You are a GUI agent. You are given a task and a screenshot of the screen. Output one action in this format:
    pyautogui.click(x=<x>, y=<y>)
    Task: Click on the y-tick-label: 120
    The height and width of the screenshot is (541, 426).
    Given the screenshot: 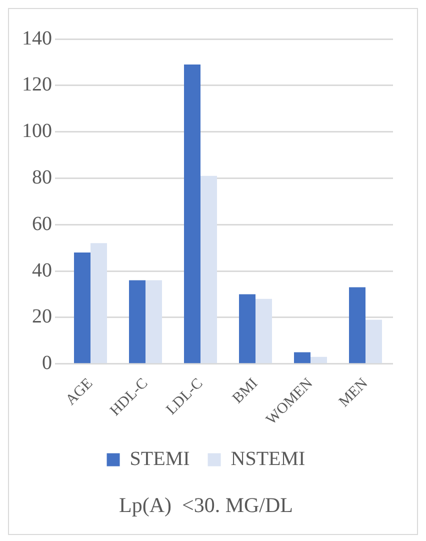 What is the action you would take?
    pyautogui.click(x=37, y=85)
    